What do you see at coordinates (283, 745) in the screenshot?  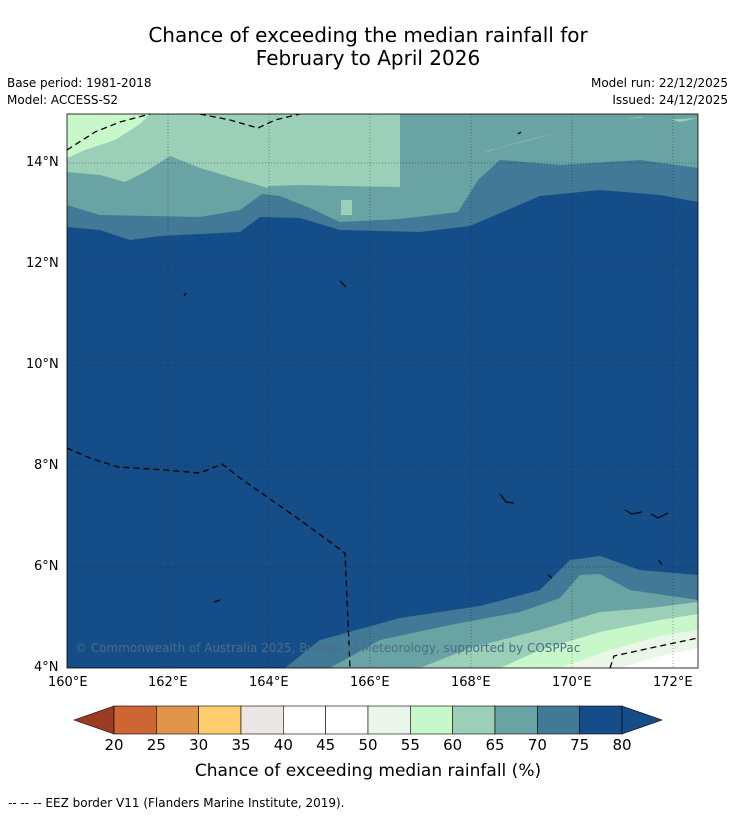 I see `colorbar-label: 40` at bounding box center [283, 745].